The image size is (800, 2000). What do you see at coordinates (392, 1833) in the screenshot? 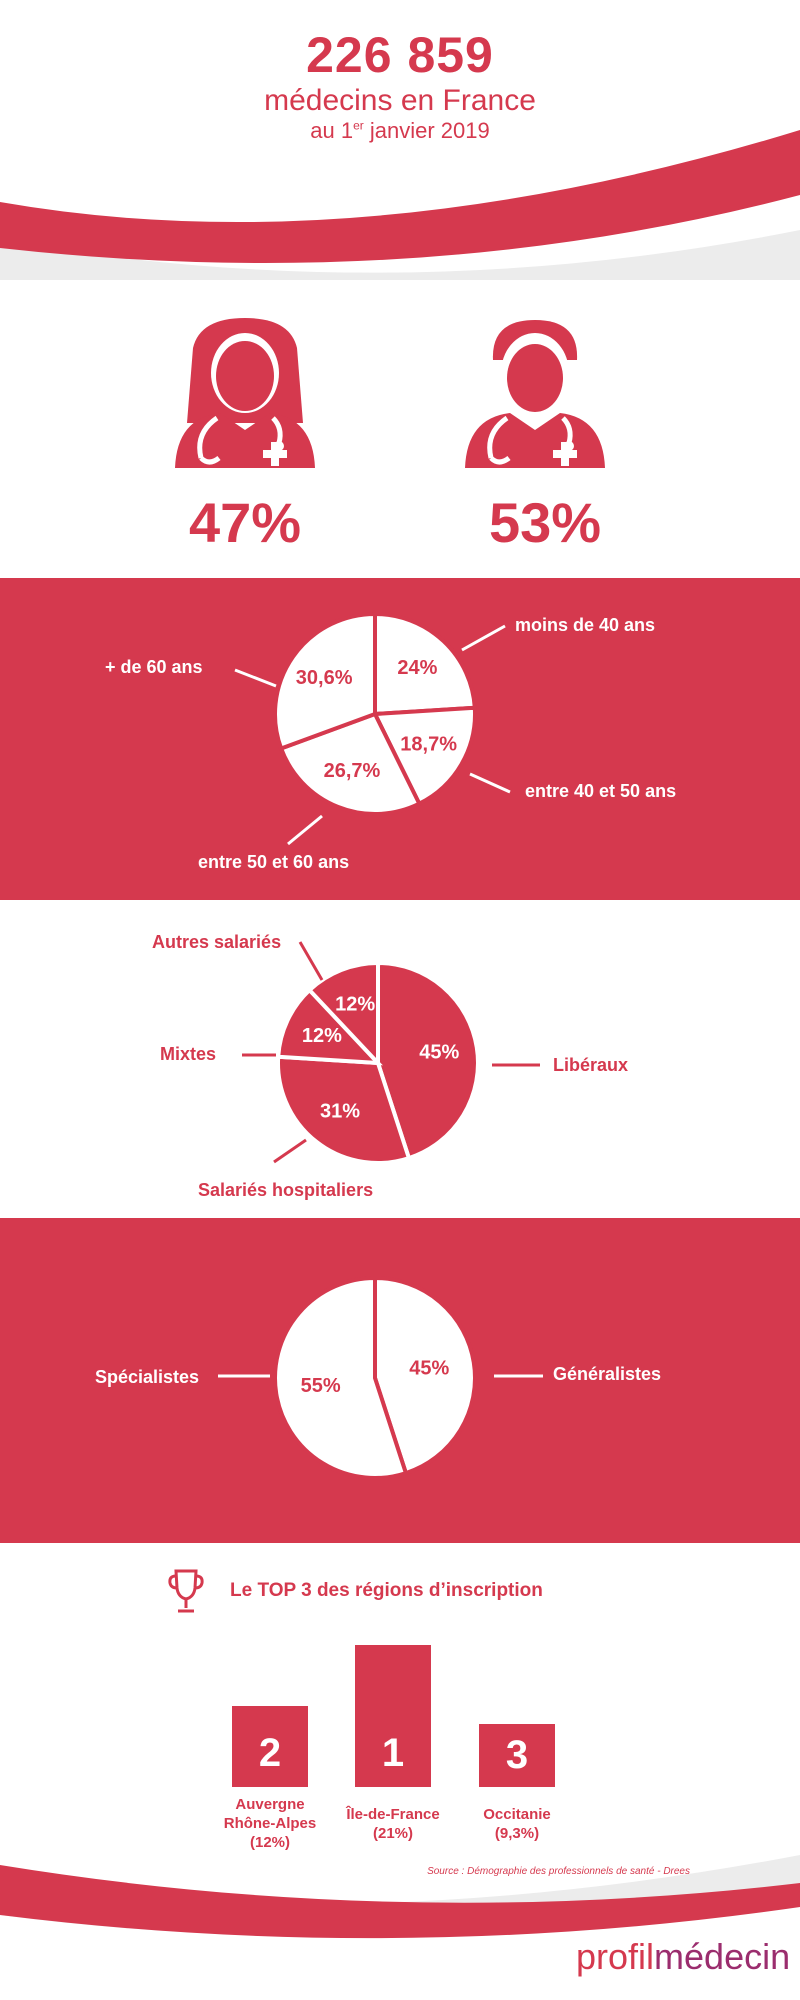
I see `region-pct: (21%)` at bounding box center [392, 1833].